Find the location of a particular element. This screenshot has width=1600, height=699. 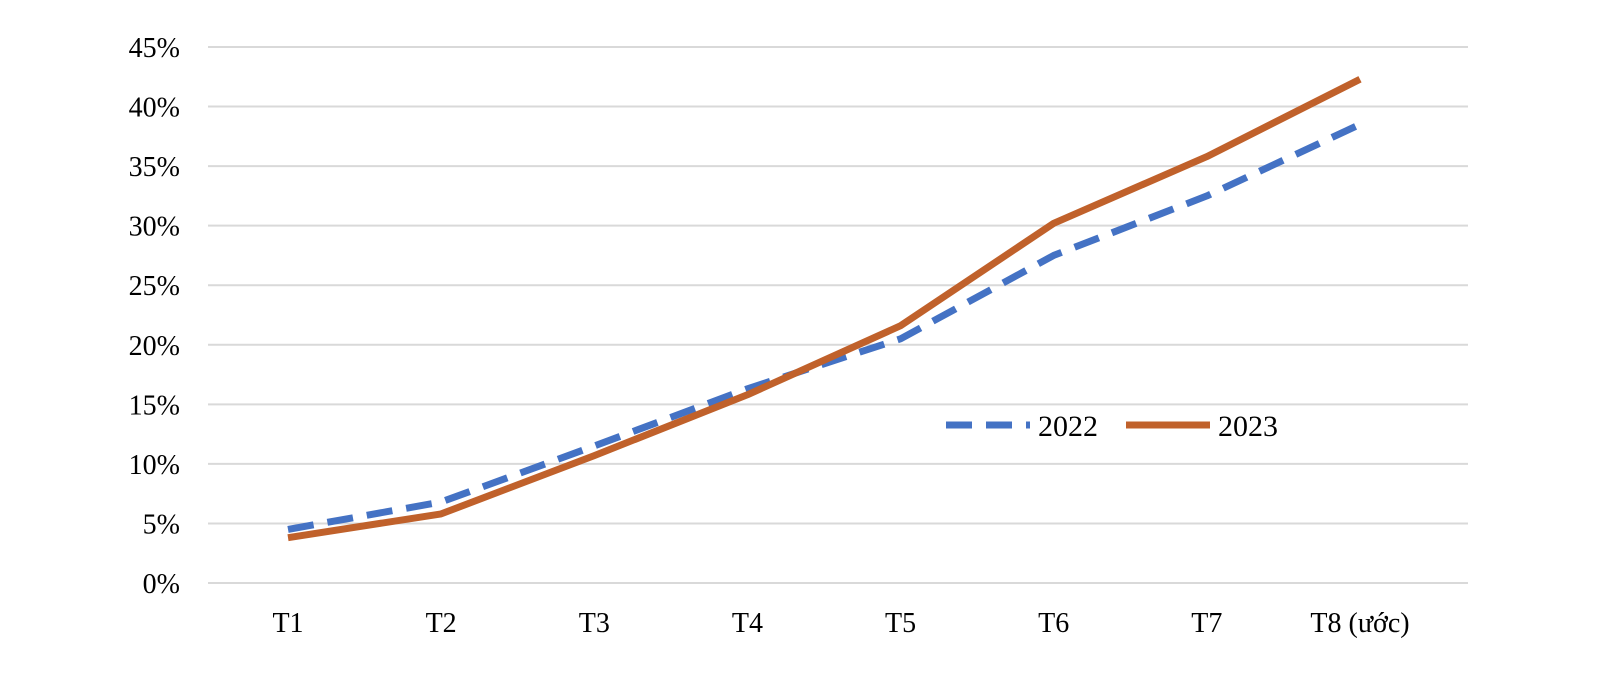

y-tick-label: 45% is located at coordinates (154, 48).